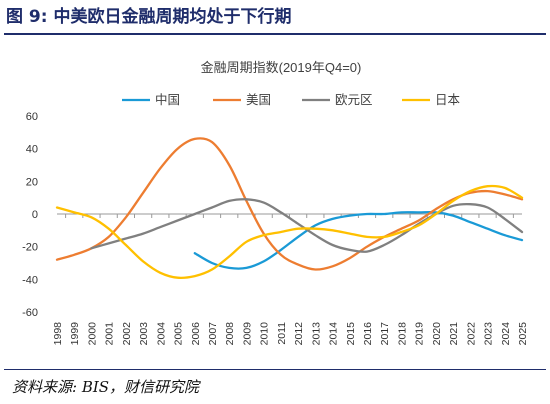  What do you see at coordinates (32, 182) in the screenshot?
I see `y-tick-label: 20` at bounding box center [32, 182].